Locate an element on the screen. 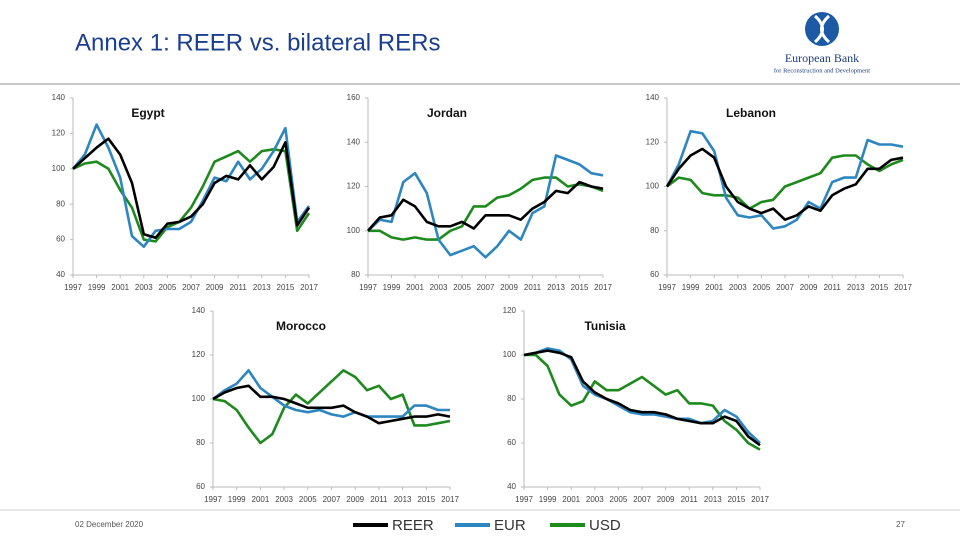 This screenshot has width=960, height=540. legend-label: REER is located at coordinates (413, 525).